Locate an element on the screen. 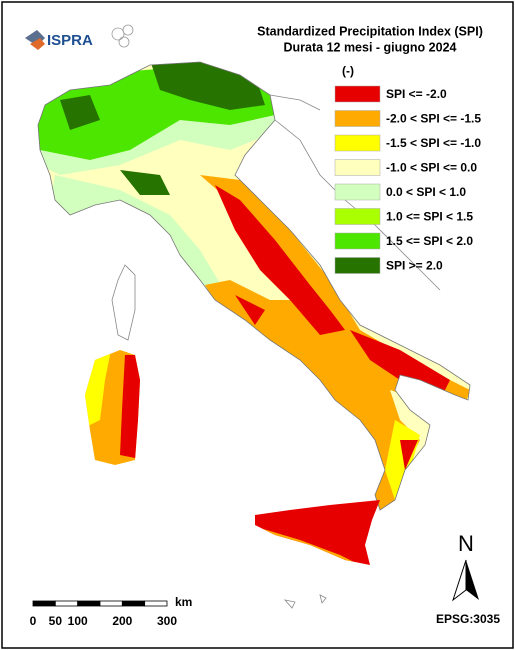 The image size is (515, 650). legend-title: (-) is located at coordinates (348, 71).